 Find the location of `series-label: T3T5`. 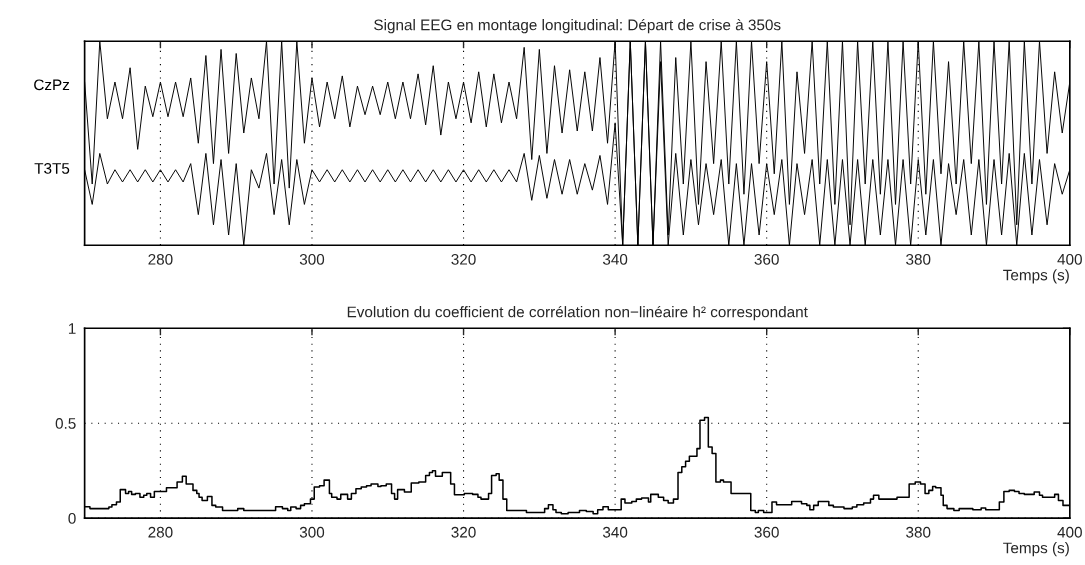

series-label: T3T5 is located at coordinates (52, 168).